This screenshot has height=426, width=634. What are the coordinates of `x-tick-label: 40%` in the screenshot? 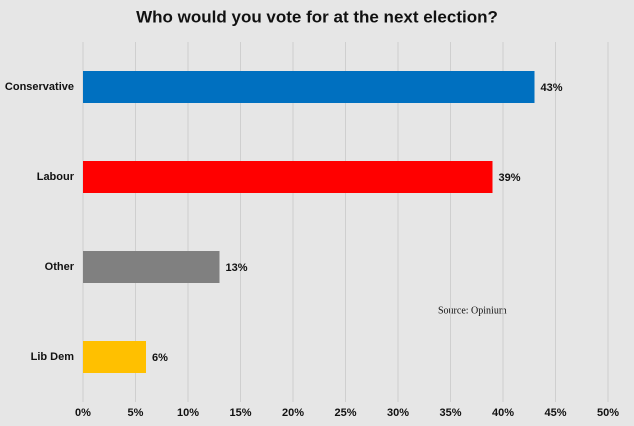 It's located at (503, 413).